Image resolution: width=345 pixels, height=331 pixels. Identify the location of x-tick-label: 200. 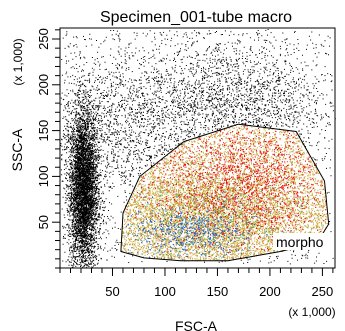
(270, 291).